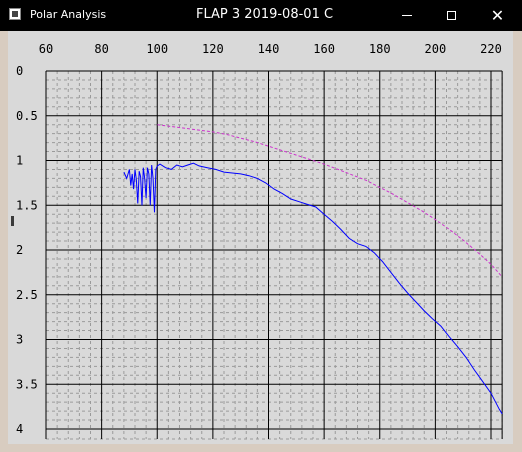 This screenshot has height=452, width=522. I want to click on resize-handle, so click(12, 221).